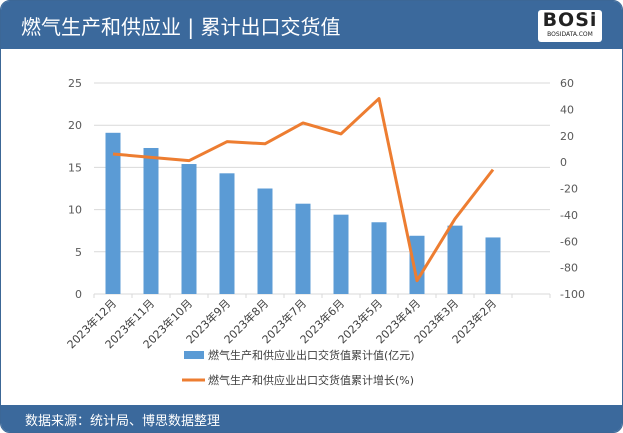  Describe the element at coordinates (123, 421) in the screenshot. I see `data-source: 数据来源：统计局、博思数据整理` at that location.